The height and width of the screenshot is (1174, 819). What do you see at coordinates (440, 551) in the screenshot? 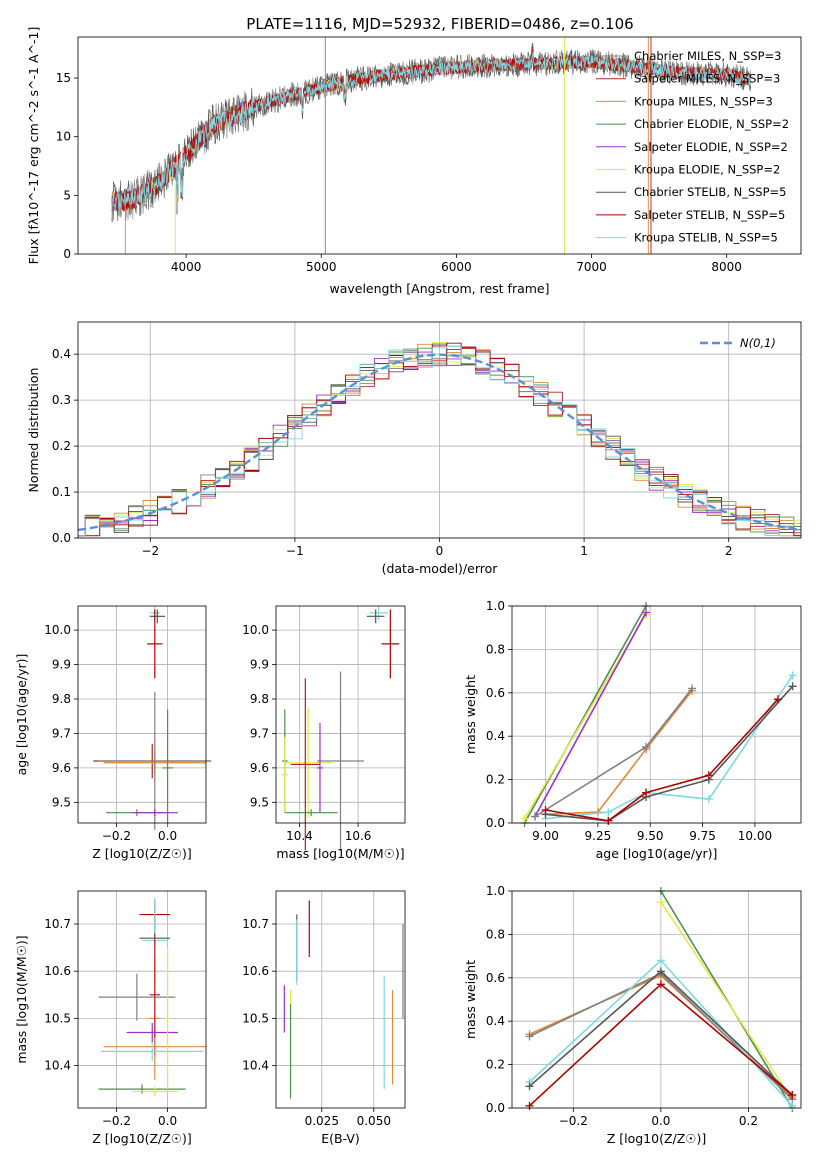
I see `x-tick-label: 0` at bounding box center [440, 551].